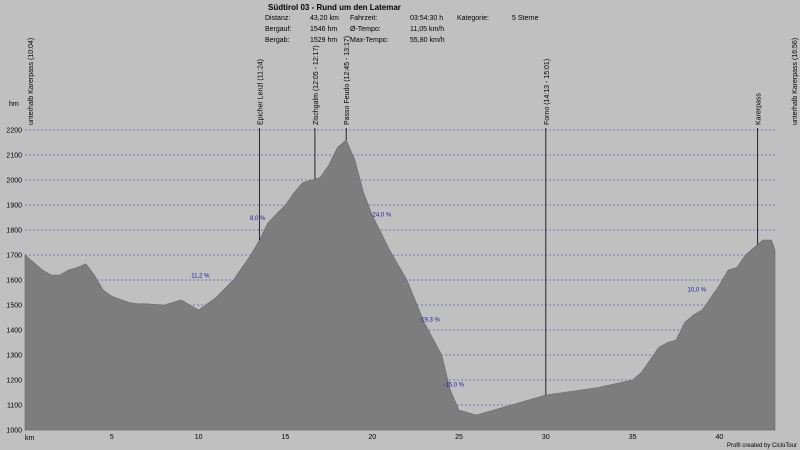  Describe the element at coordinates (720, 437) in the screenshot. I see `x-tick-label: 40` at that location.